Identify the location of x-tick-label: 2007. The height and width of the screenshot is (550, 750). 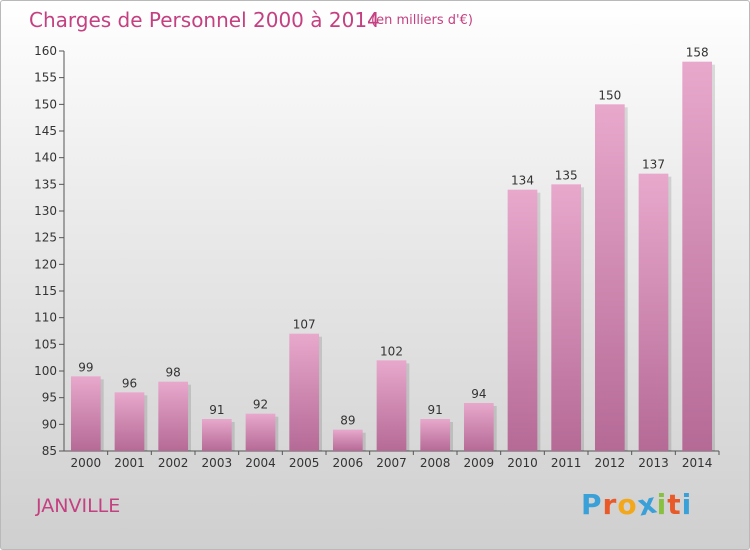
(391, 463).